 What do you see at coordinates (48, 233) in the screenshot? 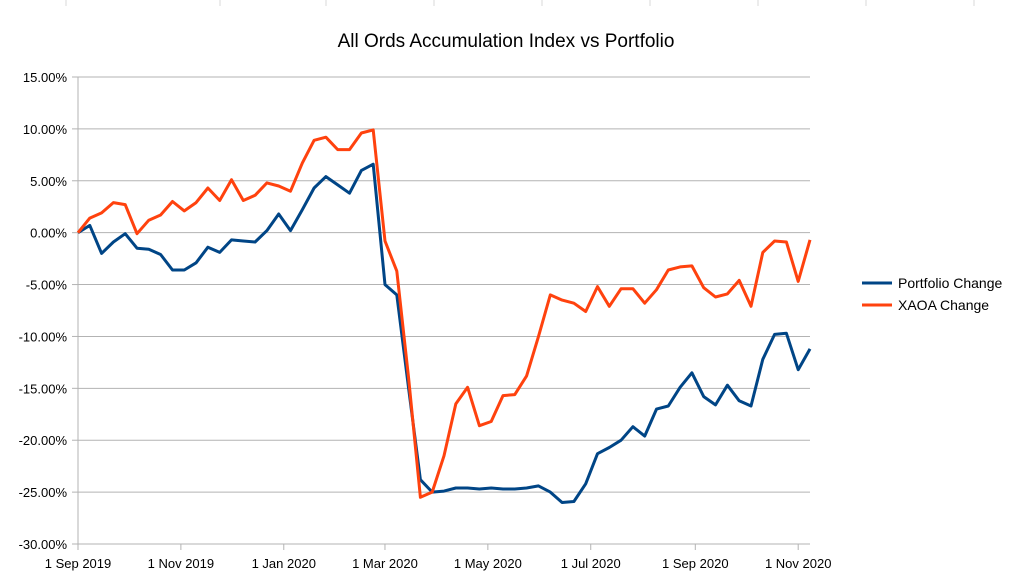
I see `y-tick-label: 0.00%` at bounding box center [48, 233].